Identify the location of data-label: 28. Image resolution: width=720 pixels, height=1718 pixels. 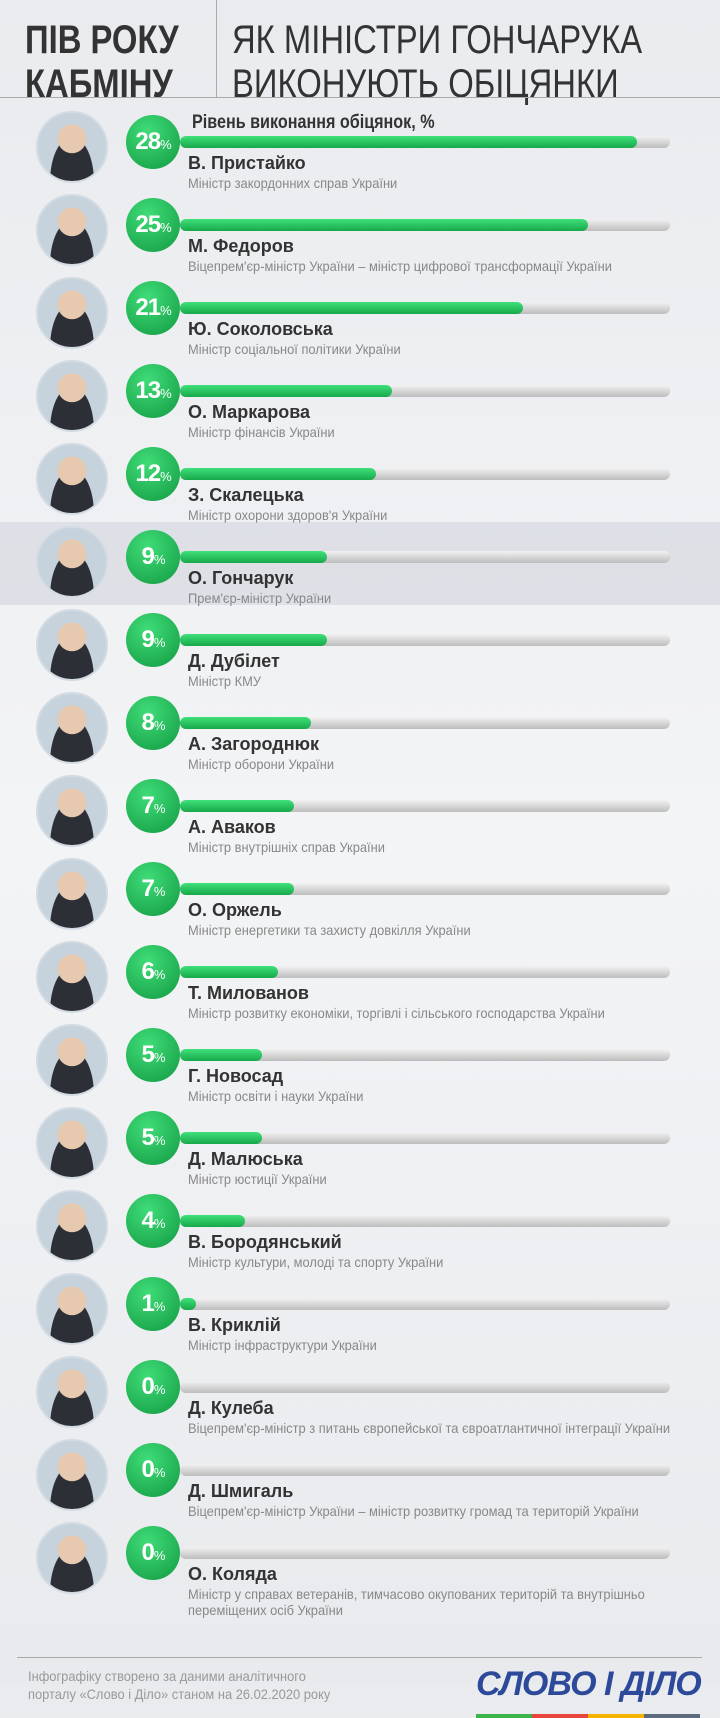
(148, 141).